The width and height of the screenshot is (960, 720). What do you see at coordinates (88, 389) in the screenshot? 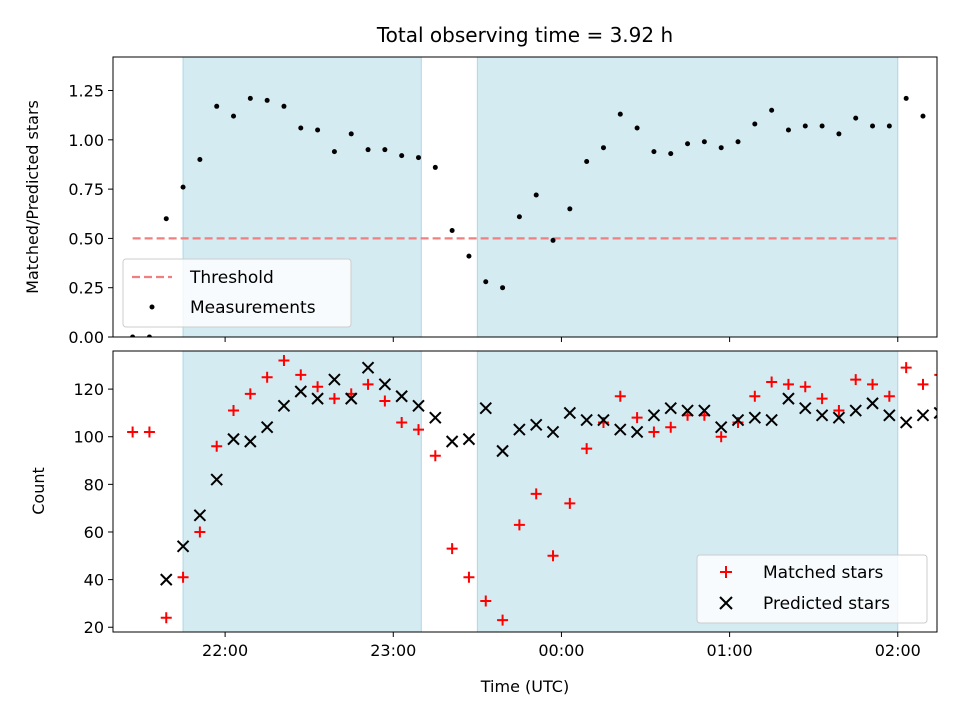
I see `y-tick-label: 120` at bounding box center [88, 389].